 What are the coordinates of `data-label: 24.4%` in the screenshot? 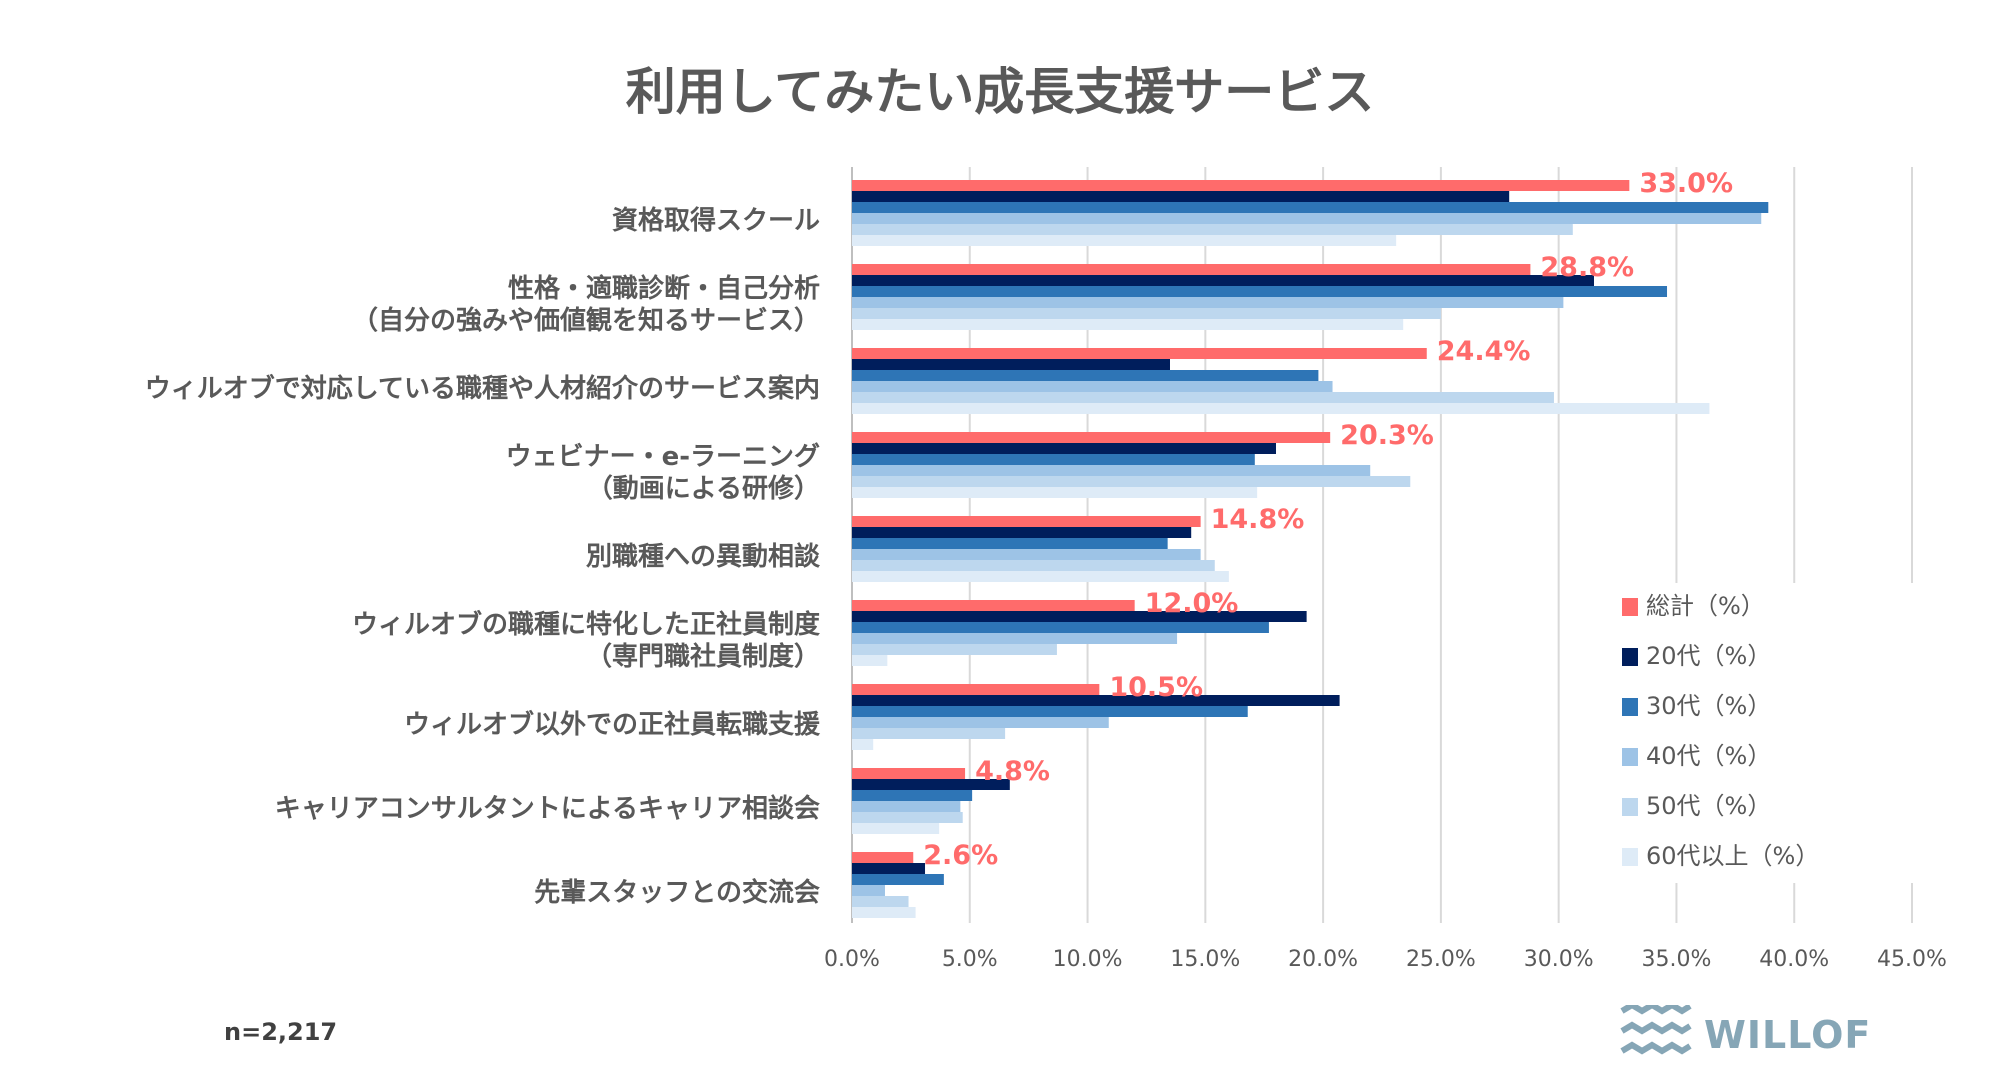 It's located at (1484, 351).